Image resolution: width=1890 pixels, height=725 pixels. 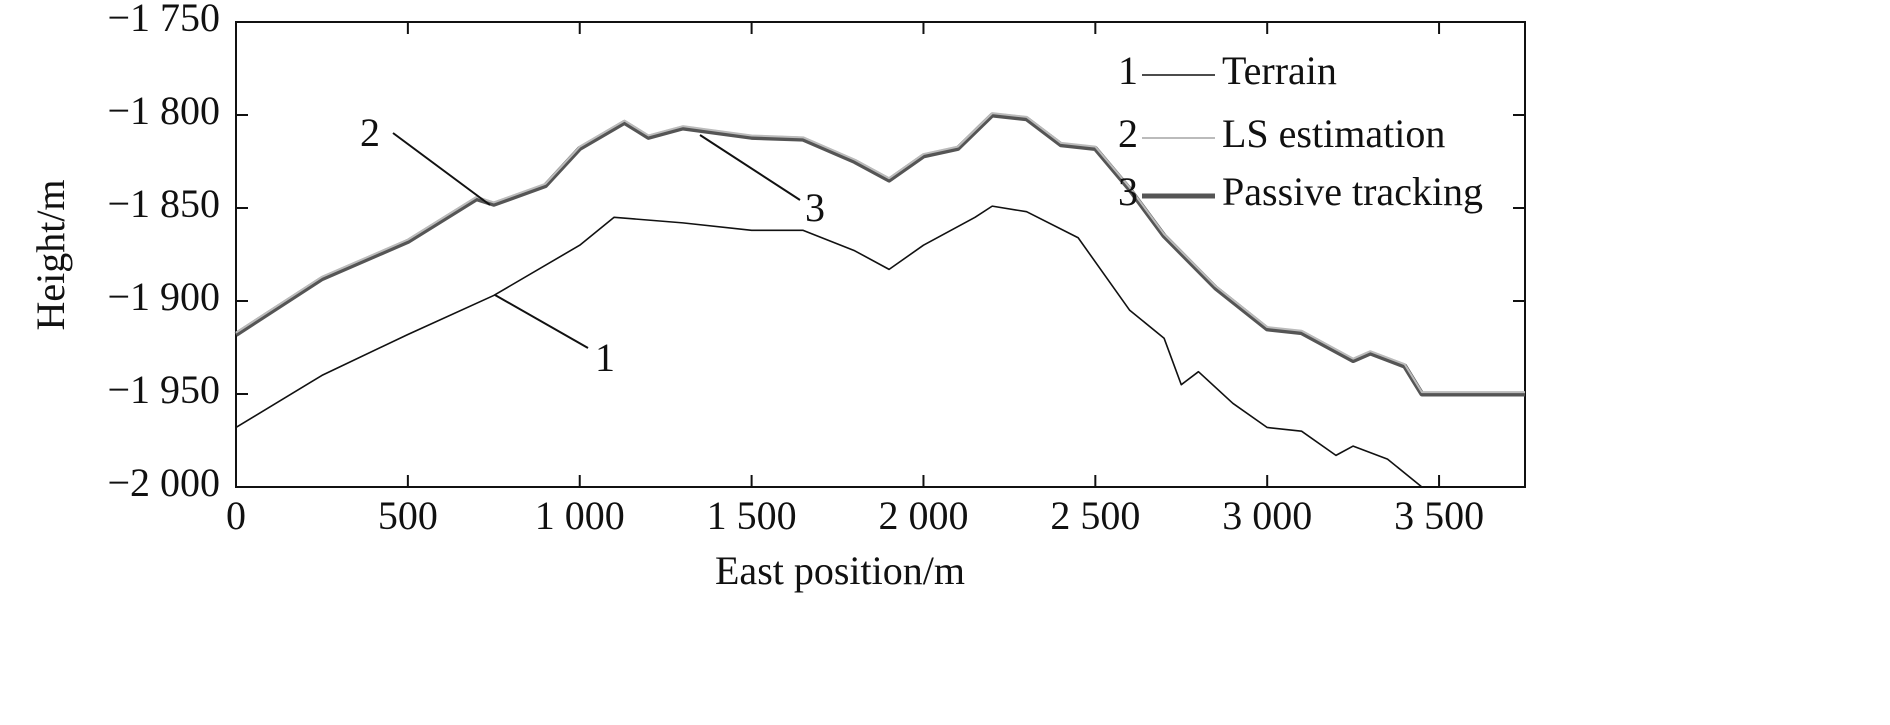 I want to click on legend-number: 1, so click(x=1128, y=70).